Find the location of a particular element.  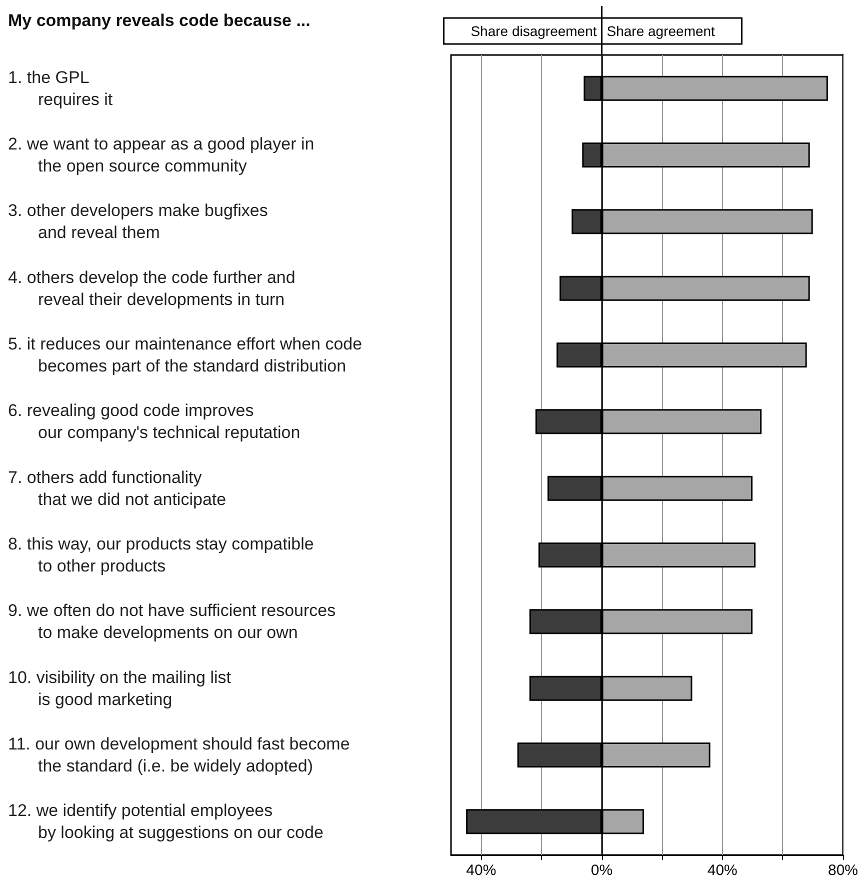

y-tick-label: 9. we often do not have sufficient resources to make developments on our own is located at coordinates (172, 621).